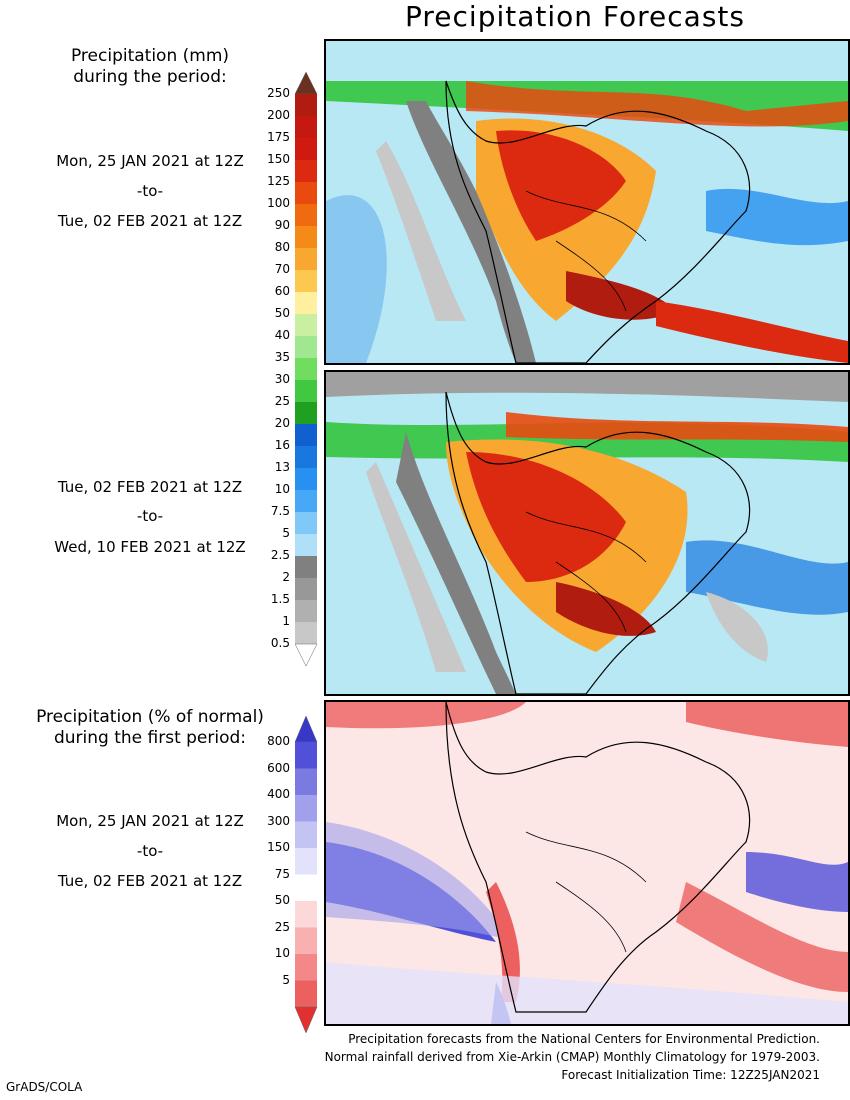 This screenshot has width=850, height=1100. What do you see at coordinates (278, 115) in the screenshot?
I see `colorbar-tick-label: 200` at bounding box center [278, 115].